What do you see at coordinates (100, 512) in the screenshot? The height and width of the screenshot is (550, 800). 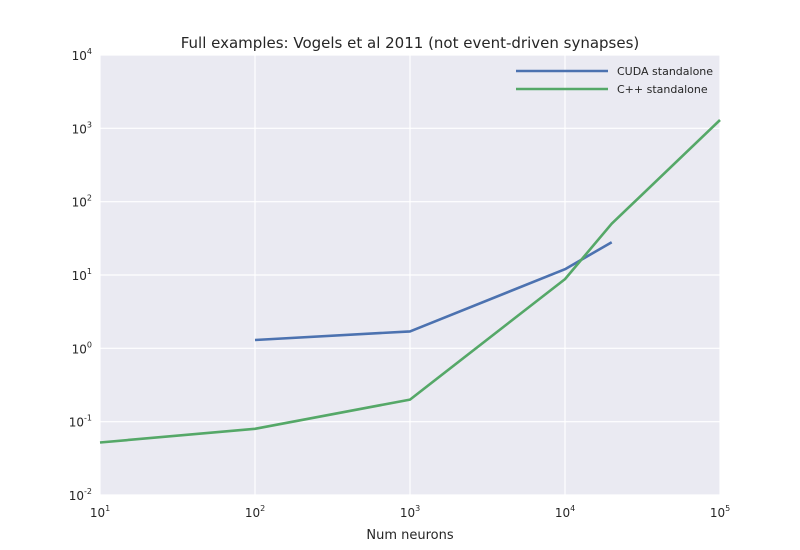 I see `x-tick-label: 10¹` at bounding box center [100, 512].